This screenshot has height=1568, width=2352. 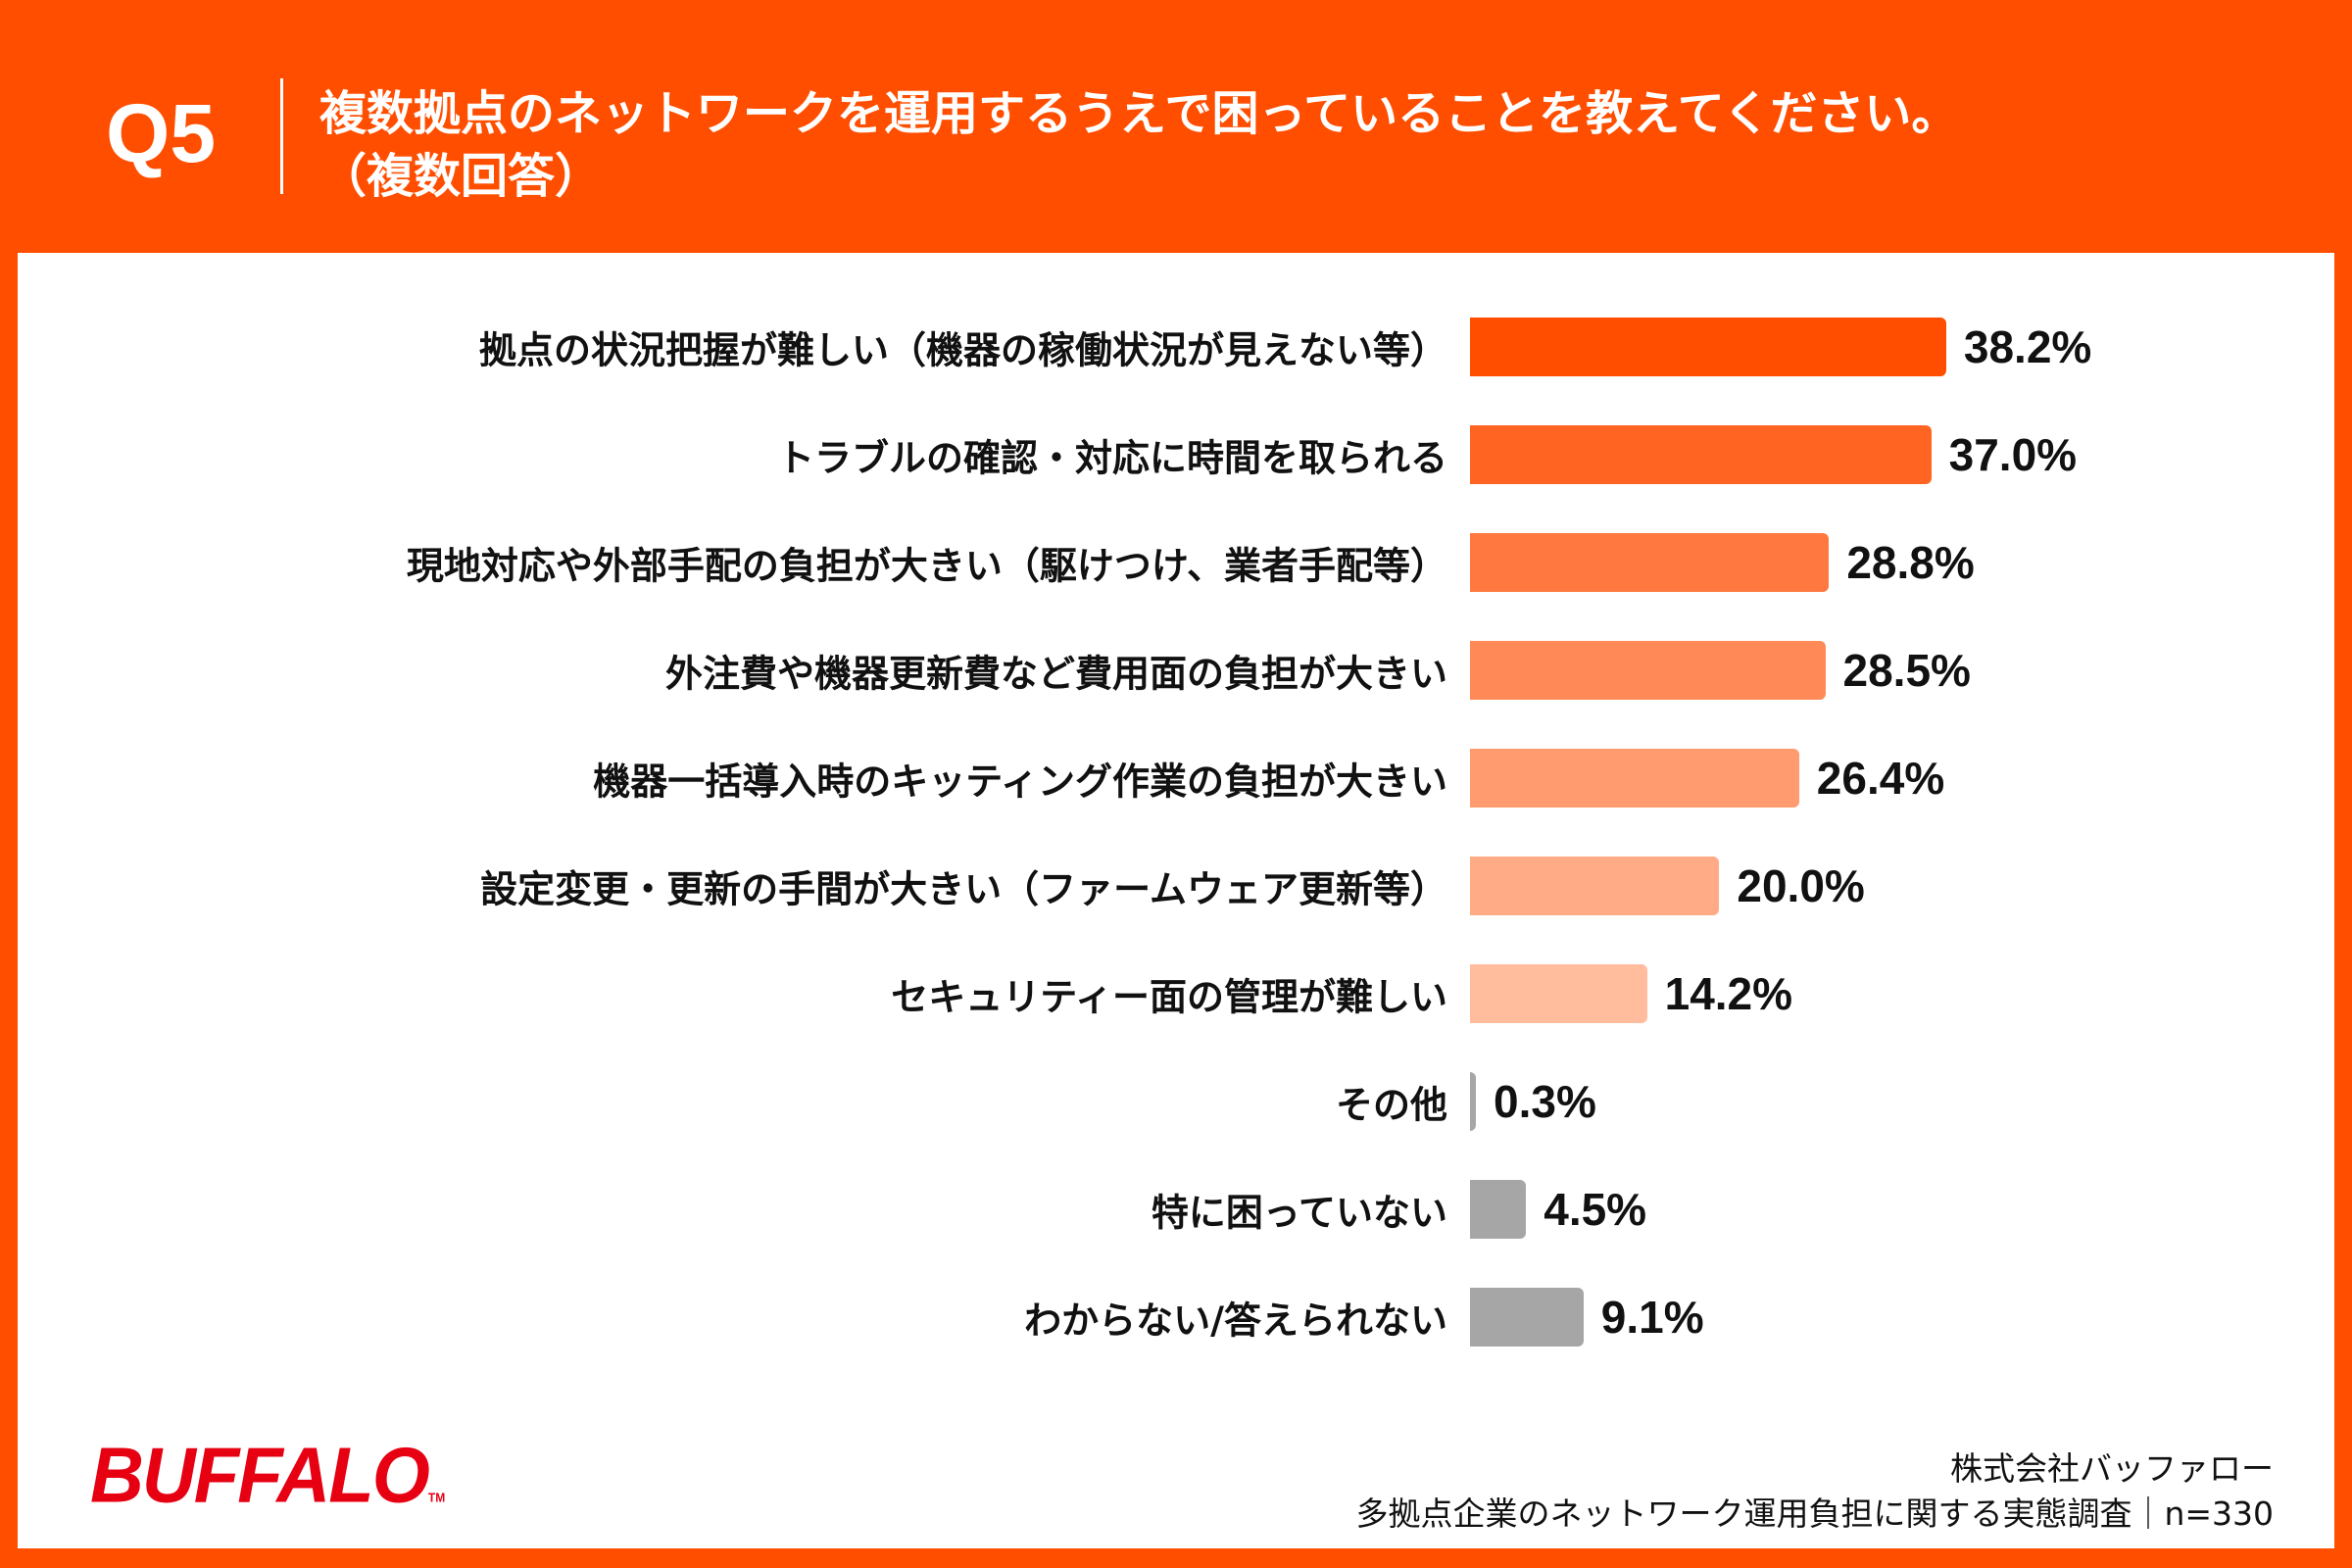 I want to click on value-label: 0.3%, so click(x=1545, y=1101).